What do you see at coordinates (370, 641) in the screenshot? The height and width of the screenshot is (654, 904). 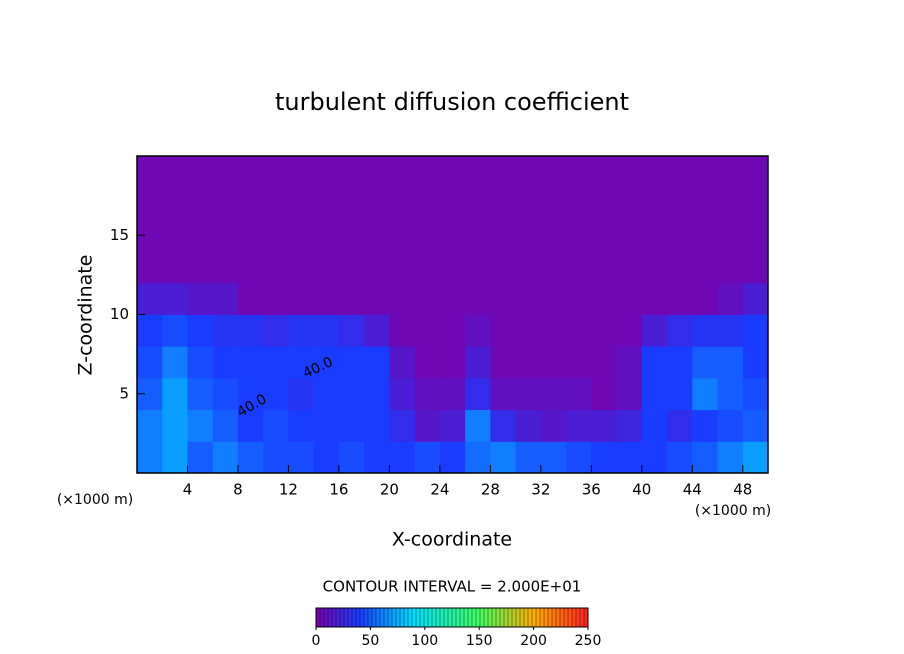 I see `colorbar-tick-label: 50` at bounding box center [370, 641].